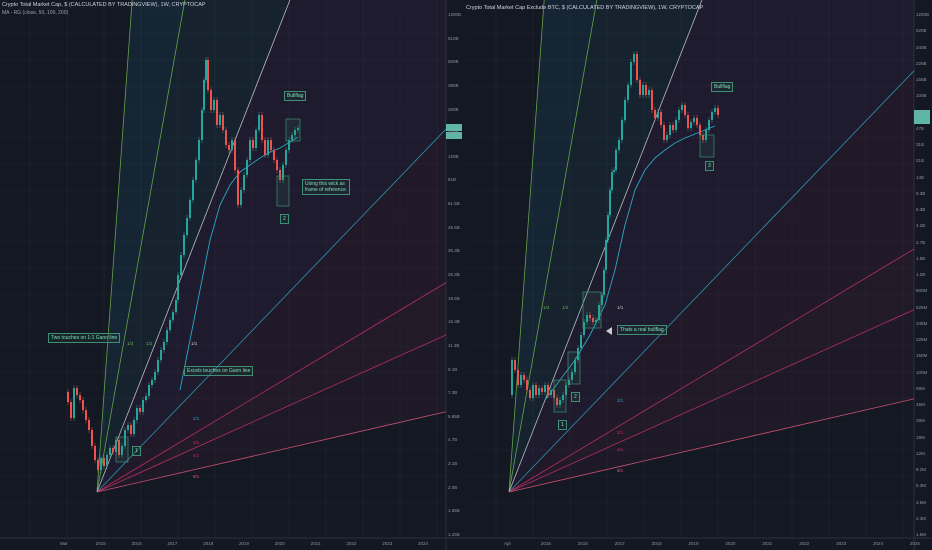  I want to click on gann-fan-label-0-0: 1/3, so click(130, 343).